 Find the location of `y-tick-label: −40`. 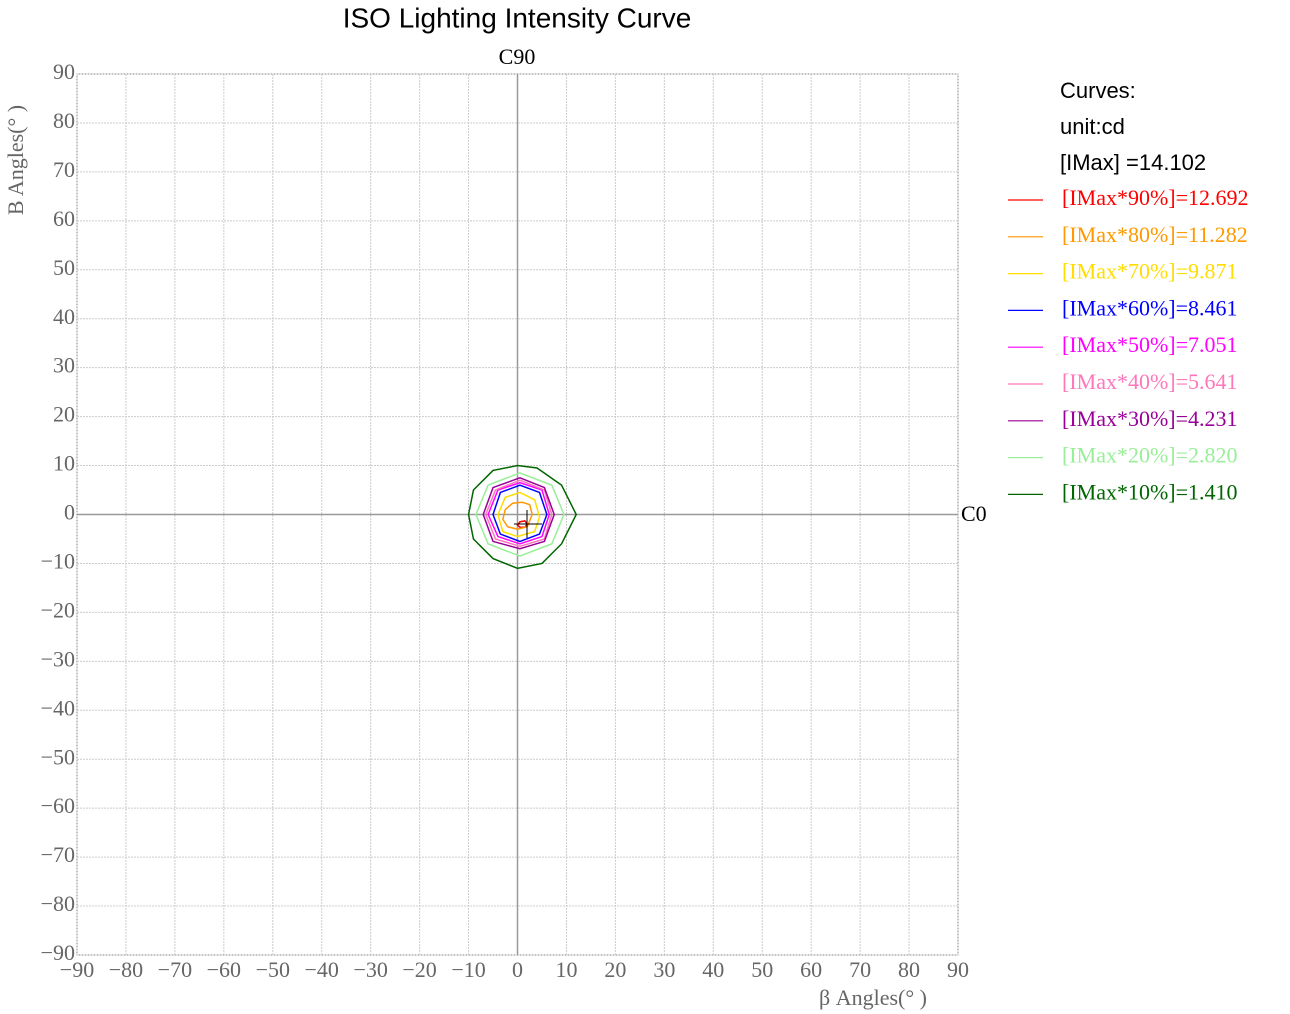

y-tick-label: −40 is located at coordinates (58, 707).